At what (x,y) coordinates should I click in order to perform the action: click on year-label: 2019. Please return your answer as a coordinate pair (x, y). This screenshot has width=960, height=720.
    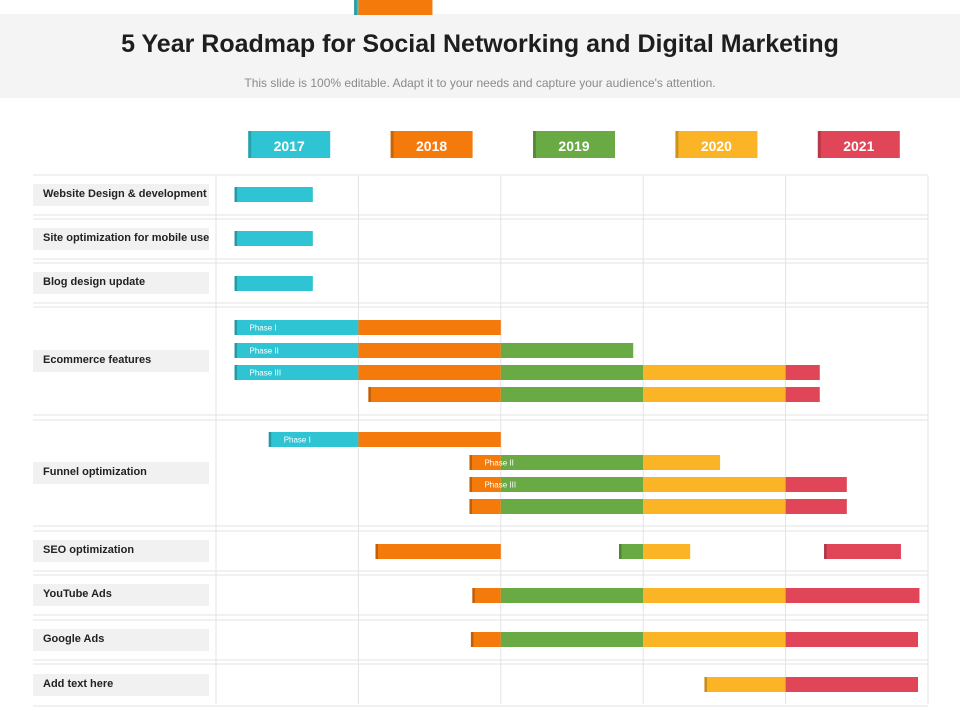
    Looking at the image, I should click on (573, 146).